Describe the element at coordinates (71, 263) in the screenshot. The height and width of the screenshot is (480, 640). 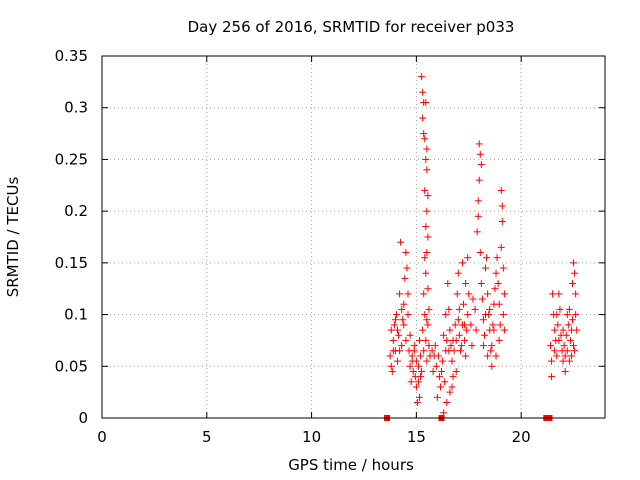
I see `y-tick-label: 0.15` at that location.